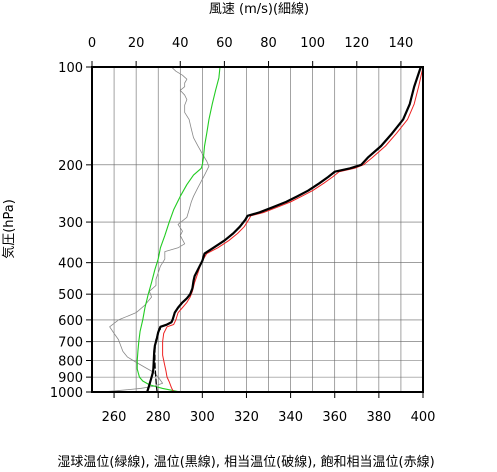  I want to click on top-tick-label: 80, so click(268, 43).